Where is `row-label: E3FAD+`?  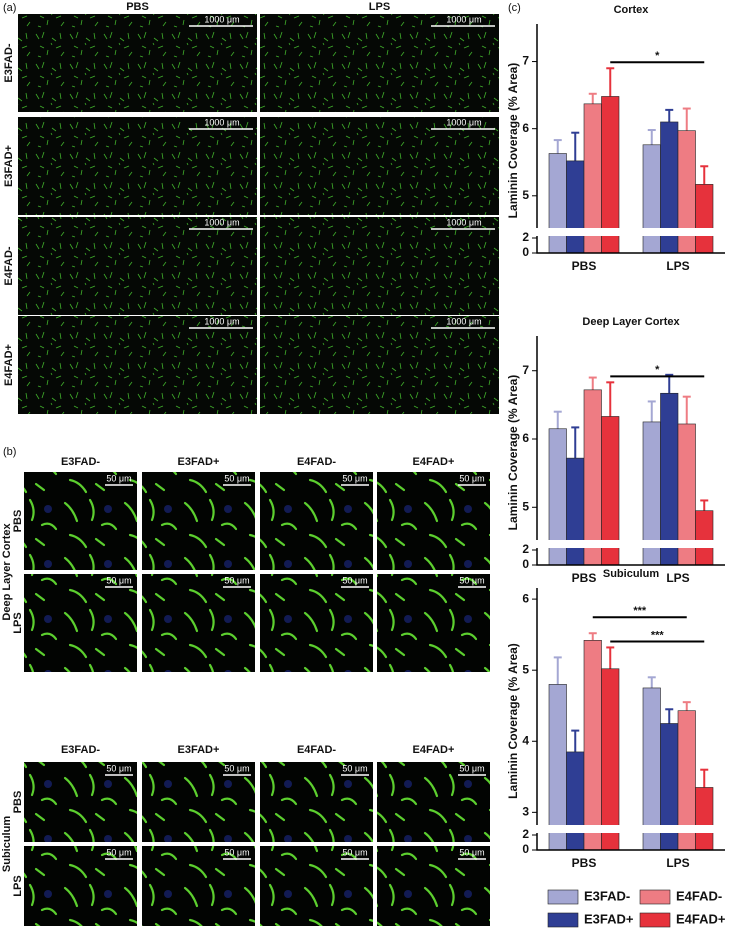
row-label: E3FAD+ is located at coordinates (9, 166).